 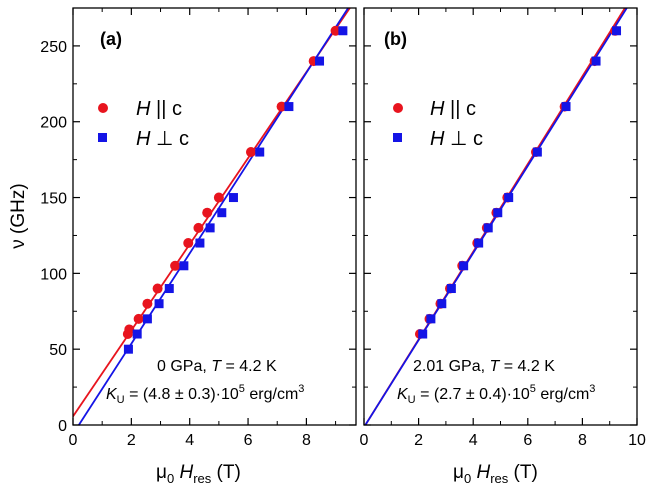 What do you see at coordinates (438, 124) in the screenshot?
I see `panel-b-legend: H || c H ⊥ c` at bounding box center [438, 124].